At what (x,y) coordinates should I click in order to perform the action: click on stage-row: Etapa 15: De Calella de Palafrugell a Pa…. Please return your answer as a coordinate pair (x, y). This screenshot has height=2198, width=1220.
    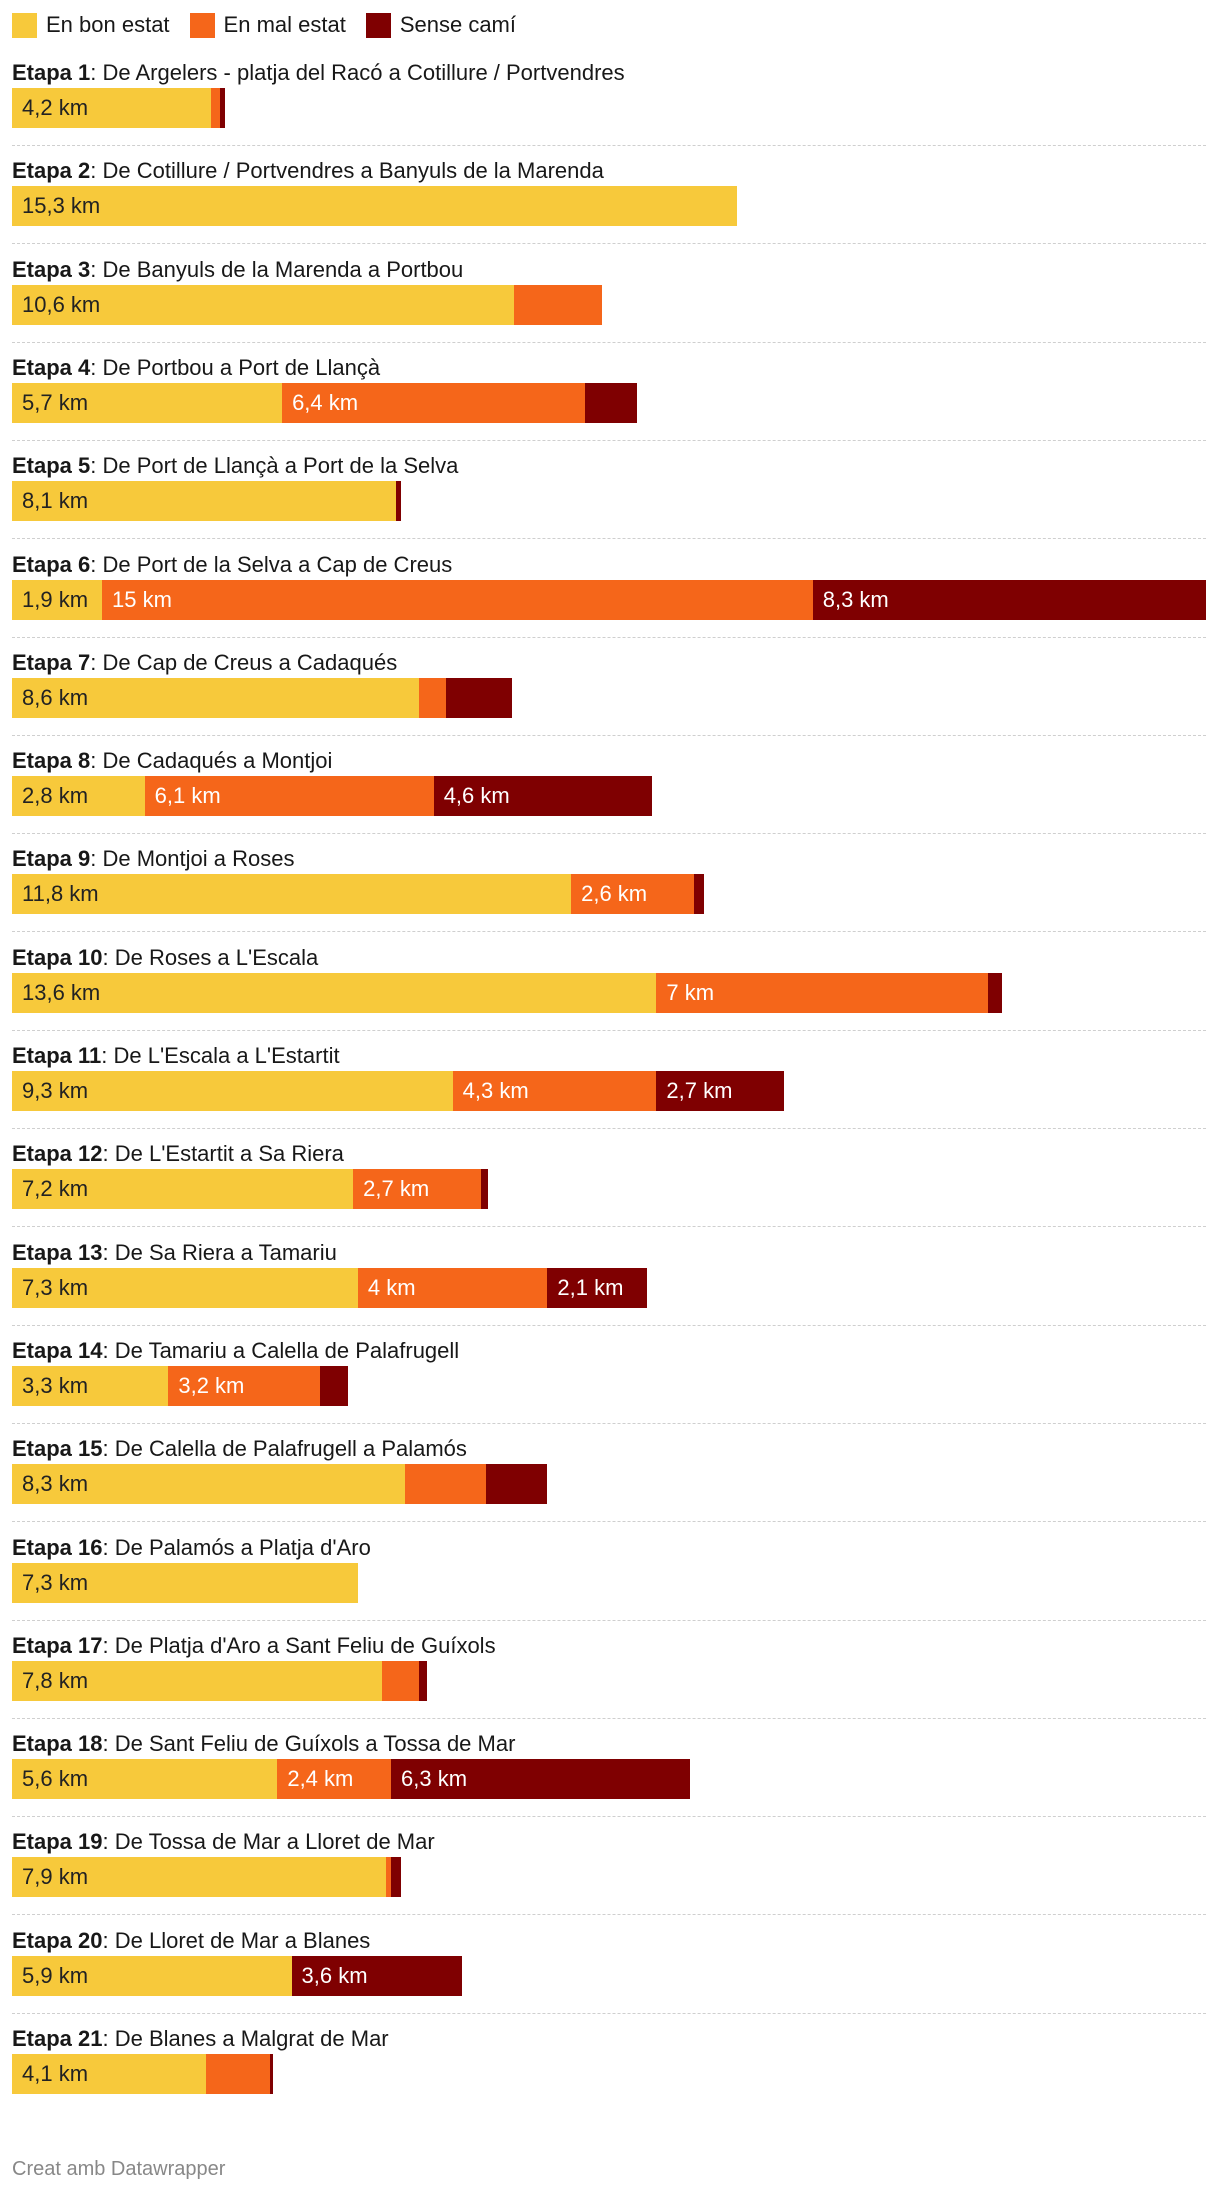
    Looking at the image, I should click on (609, 1473).